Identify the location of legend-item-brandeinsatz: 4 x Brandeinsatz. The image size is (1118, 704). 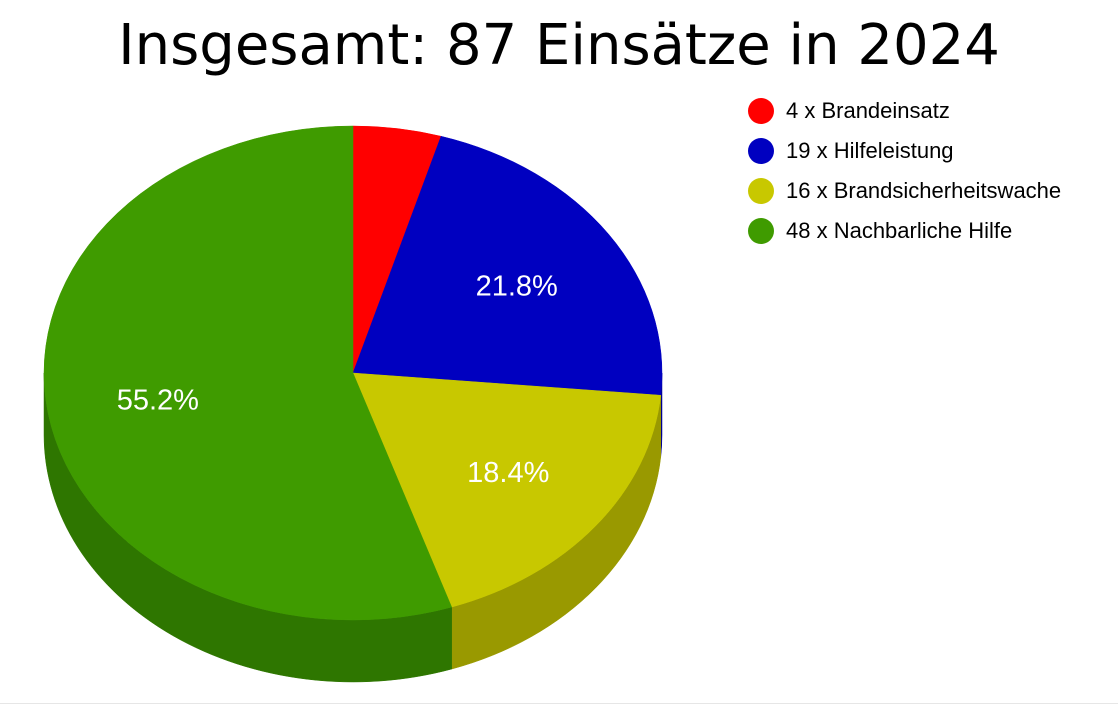
(904, 111).